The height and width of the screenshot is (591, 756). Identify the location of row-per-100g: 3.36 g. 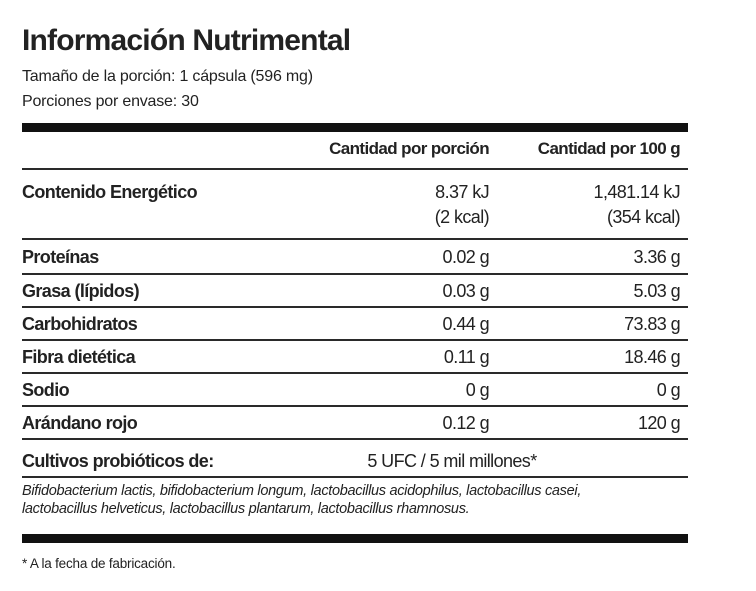
(657, 257).